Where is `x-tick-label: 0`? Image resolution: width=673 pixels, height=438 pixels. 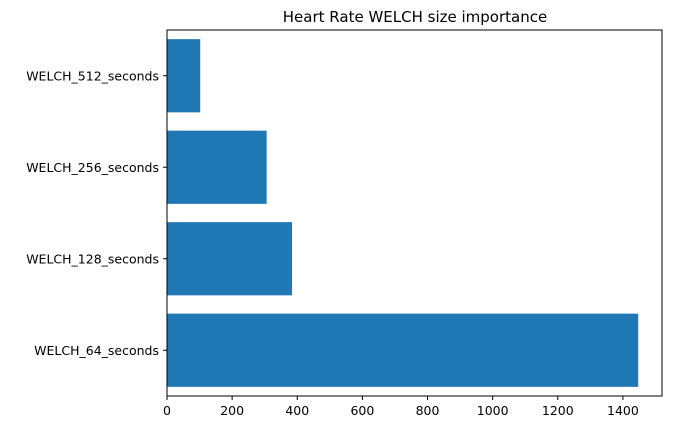
x-tick-label: 0 is located at coordinates (167, 410).